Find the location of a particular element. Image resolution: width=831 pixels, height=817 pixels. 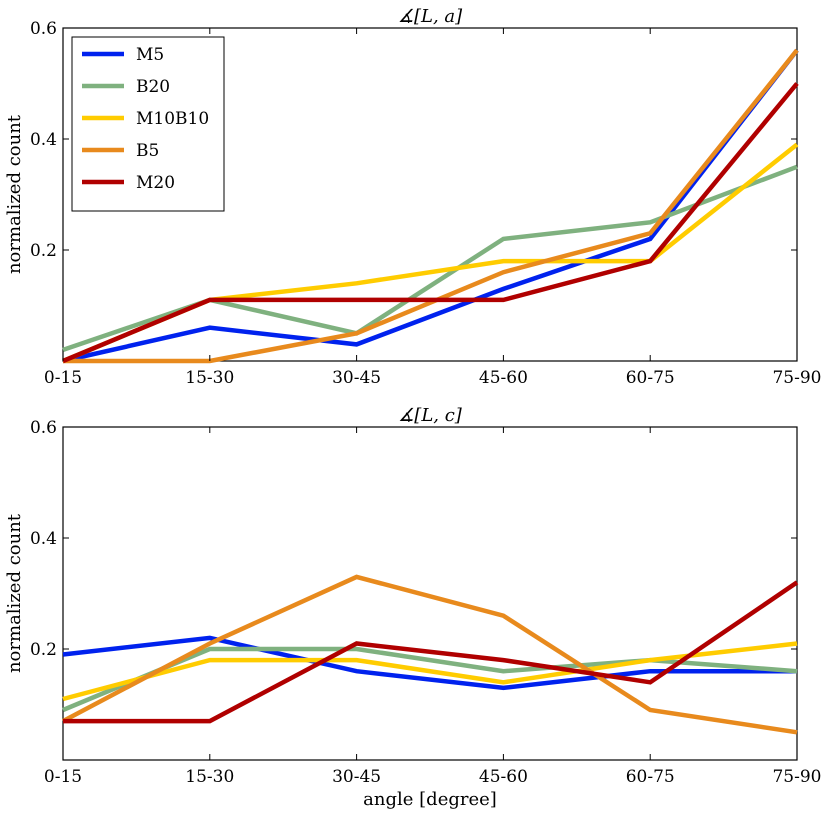

chart-title: ∡[L, c] is located at coordinates (430, 415).